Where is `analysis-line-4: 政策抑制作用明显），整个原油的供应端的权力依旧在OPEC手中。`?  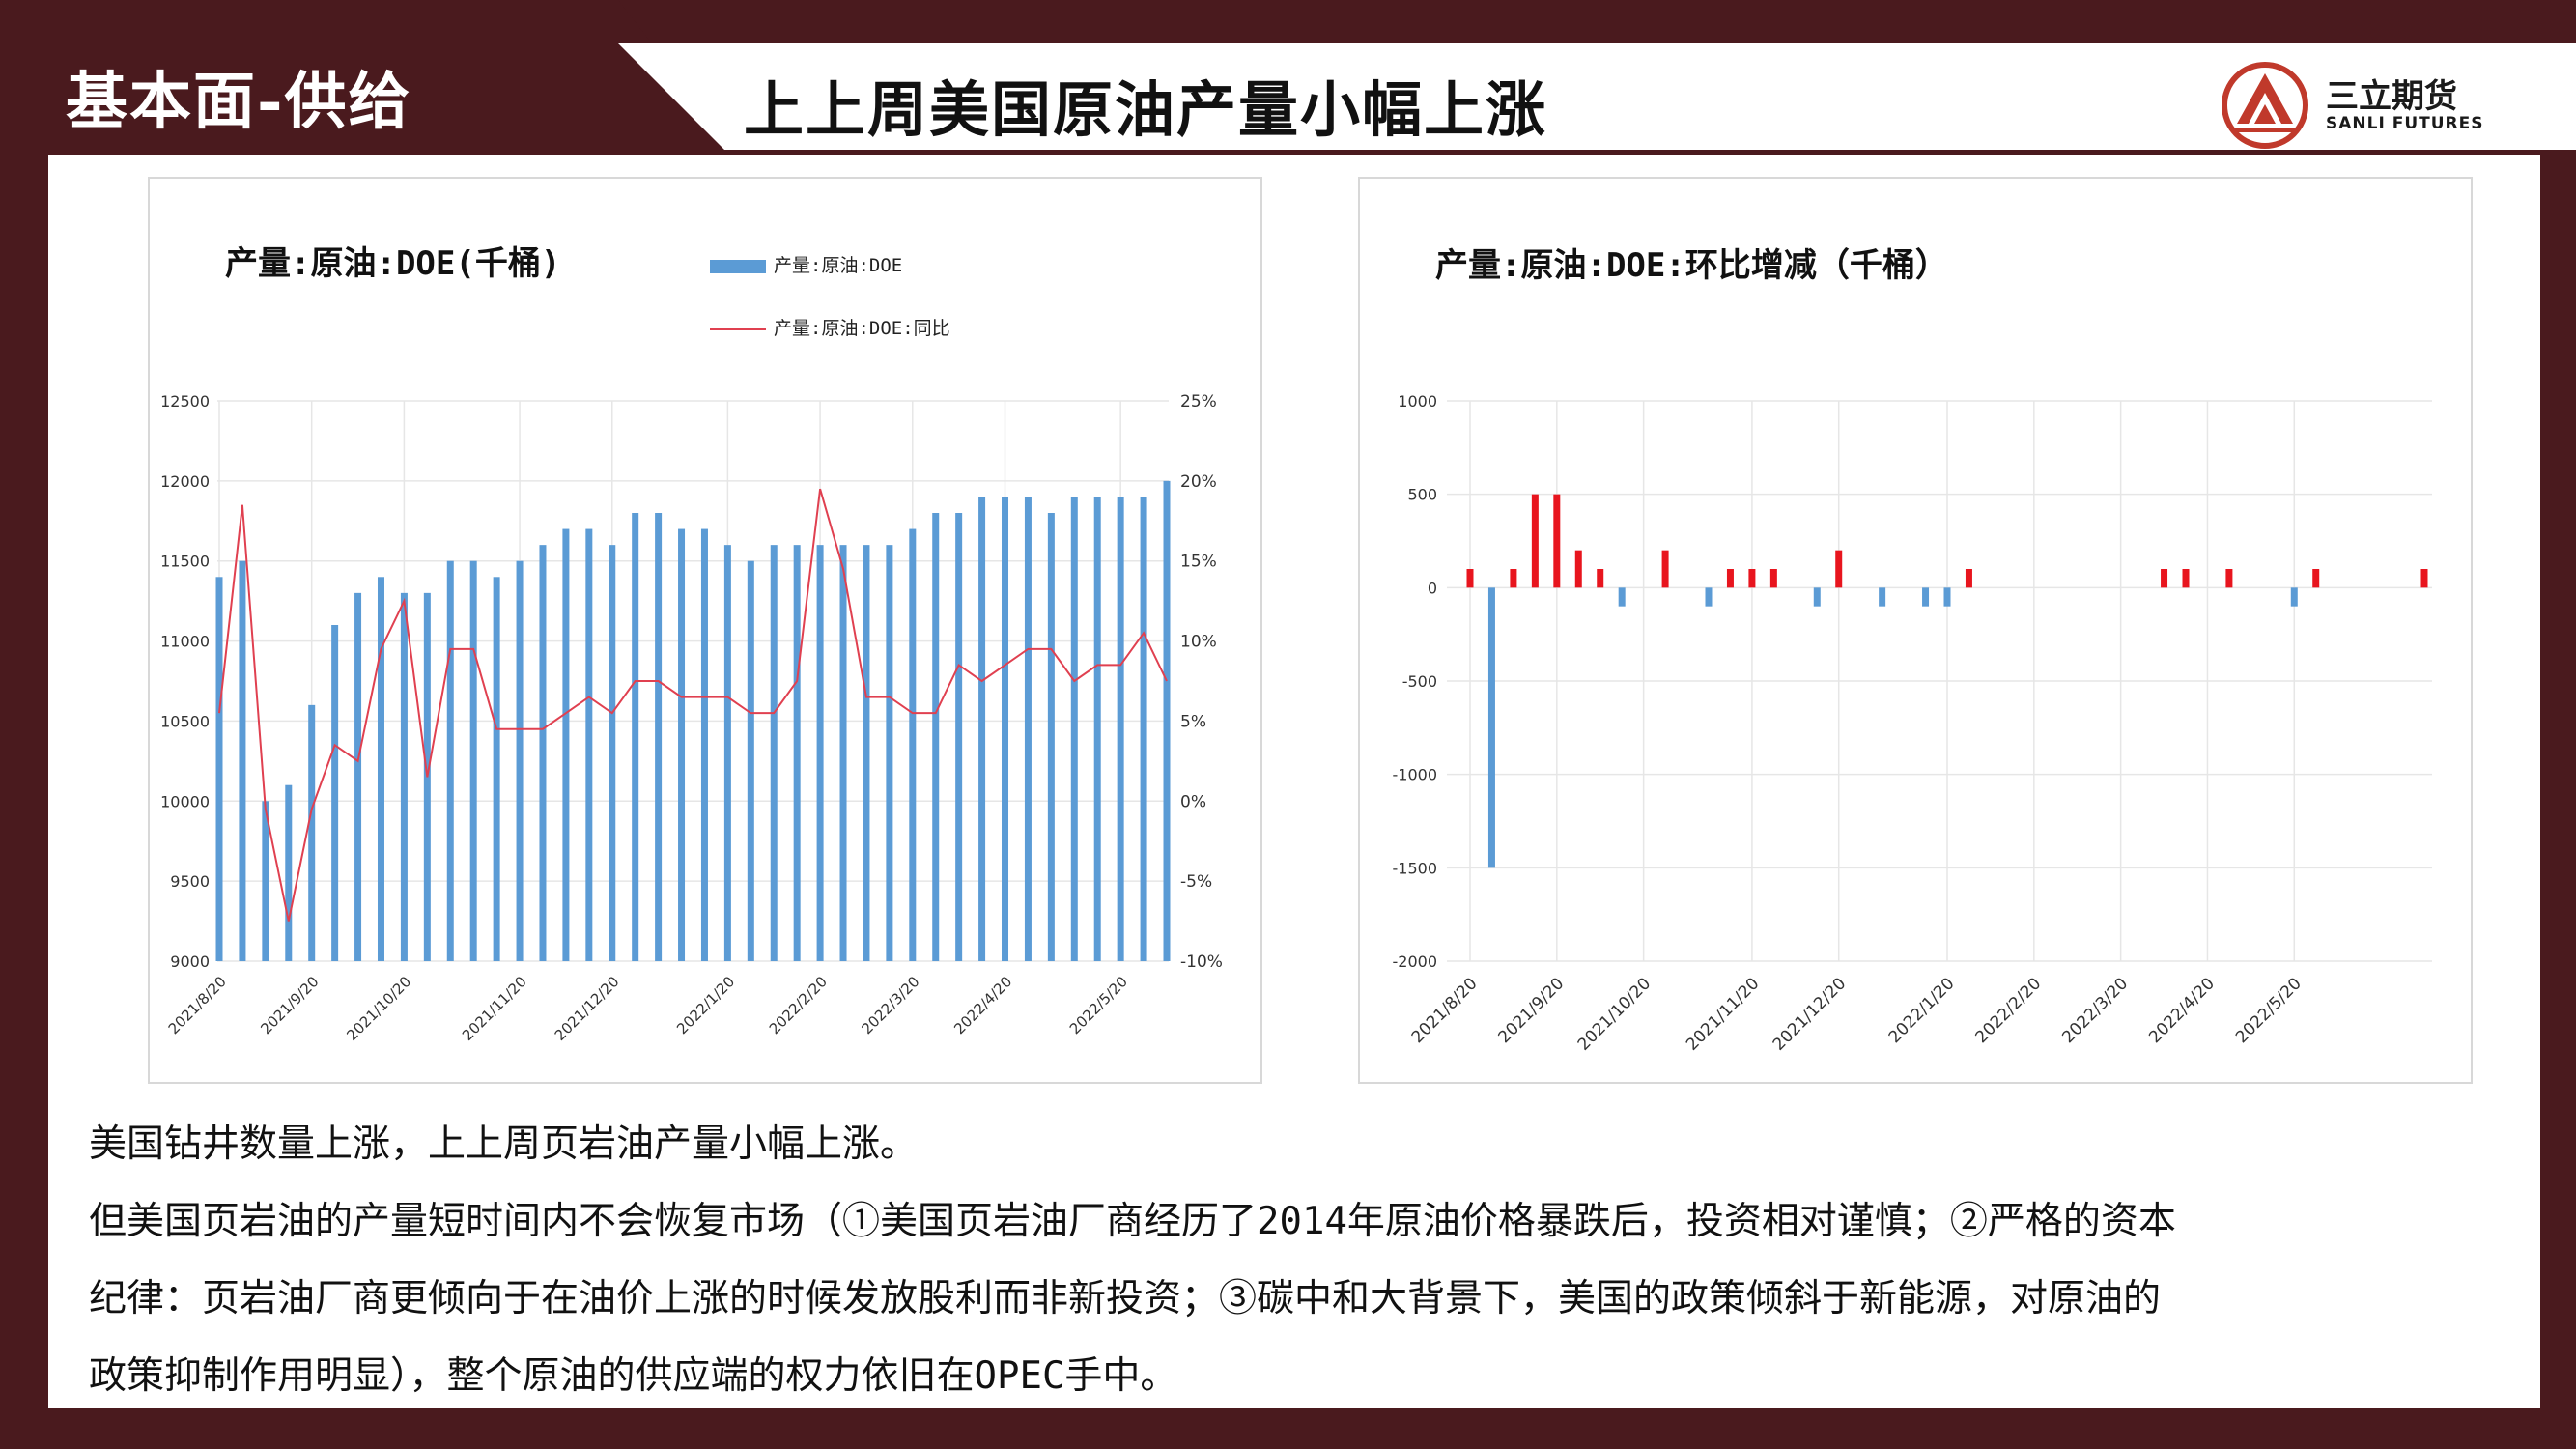 analysis-line-4: 政策抑制作用明显），整个原油的供应端的权力依旧在OPEC手中。 is located at coordinates (633, 1376).